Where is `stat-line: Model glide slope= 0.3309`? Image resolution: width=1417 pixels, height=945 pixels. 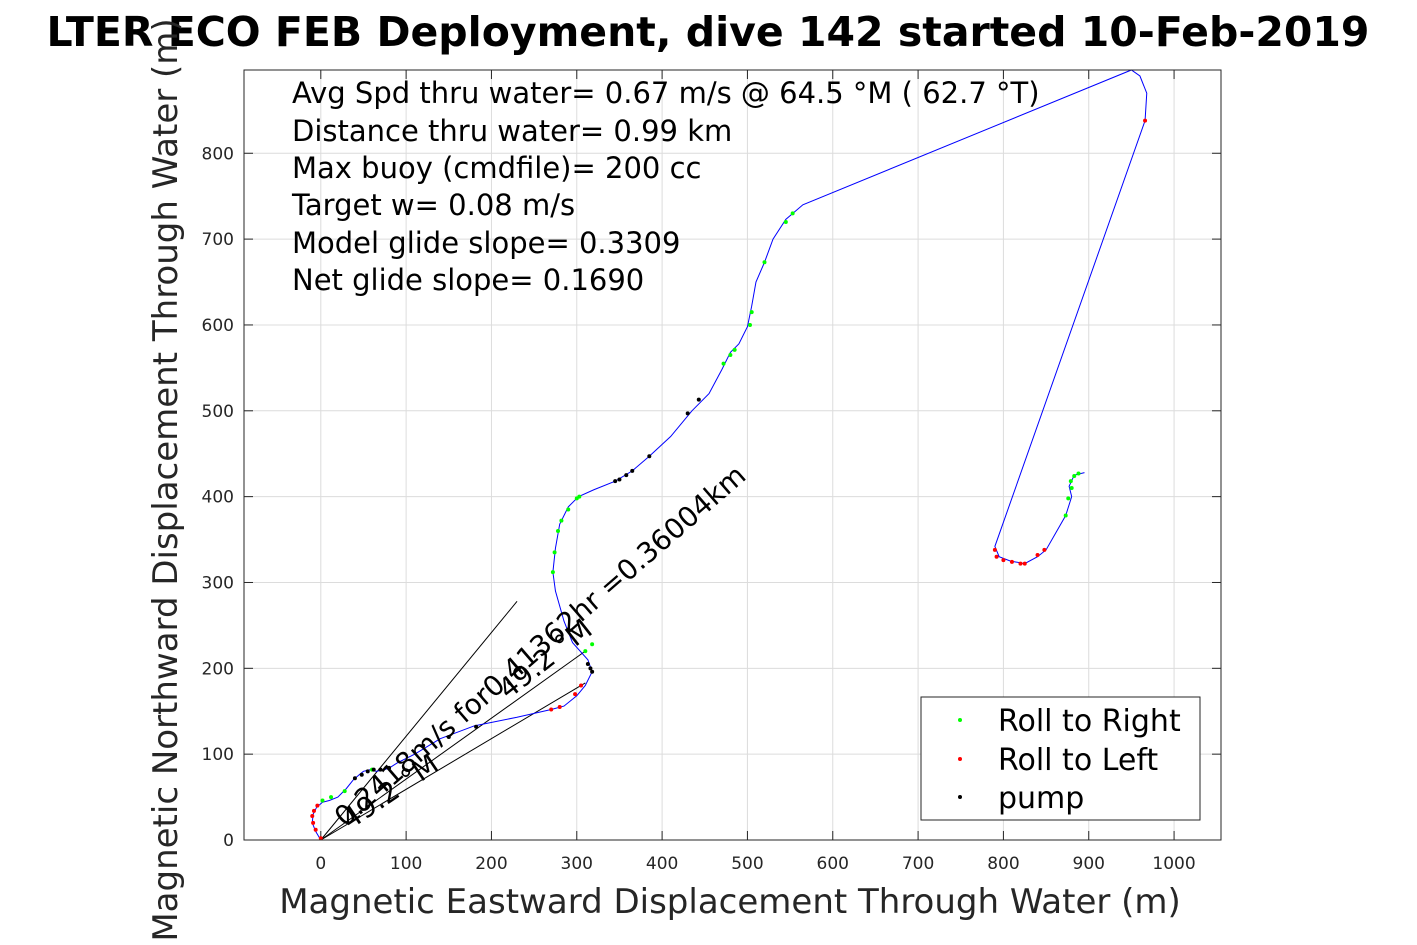
stat-line: Model glide slope= 0.3309 is located at coordinates (486, 243).